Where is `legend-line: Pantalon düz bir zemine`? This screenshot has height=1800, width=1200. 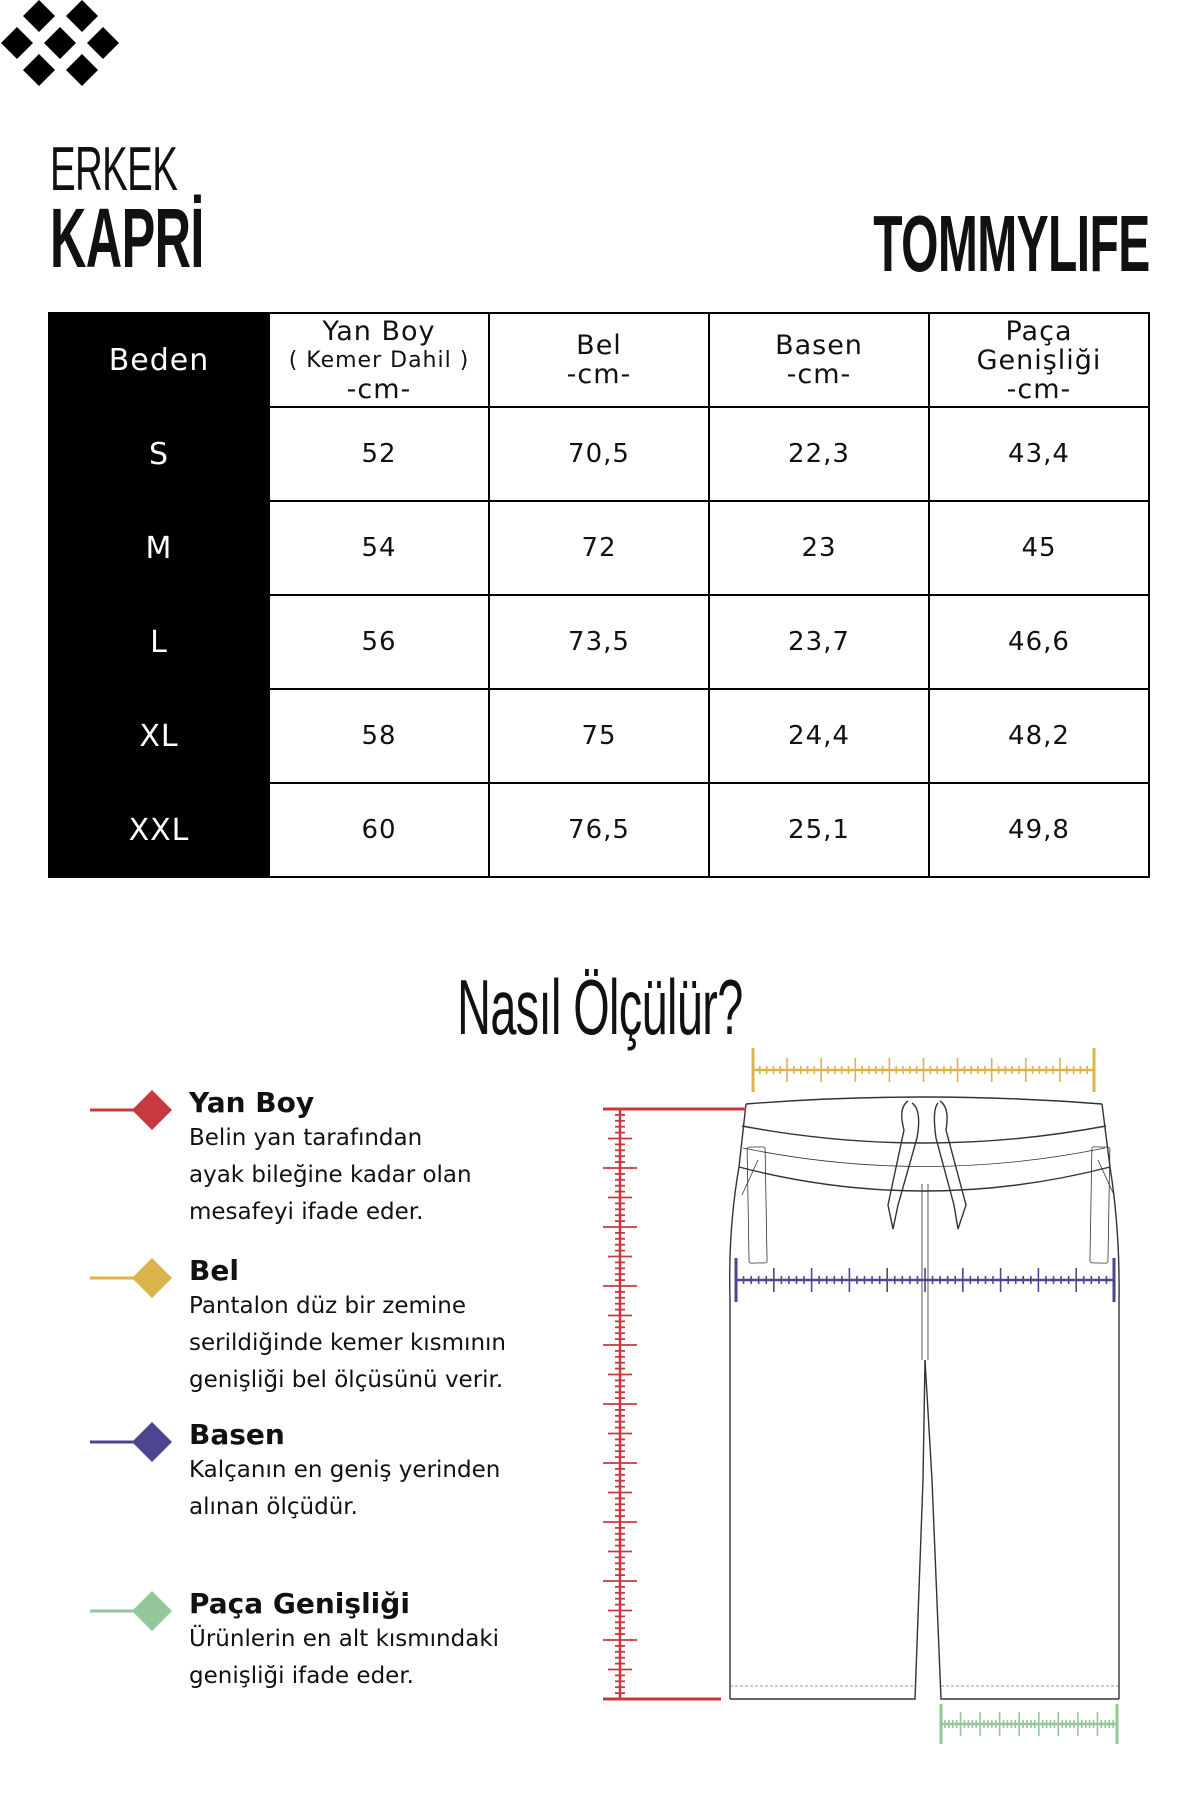
legend-line: Pantalon düz bir zemine is located at coordinates (328, 1306).